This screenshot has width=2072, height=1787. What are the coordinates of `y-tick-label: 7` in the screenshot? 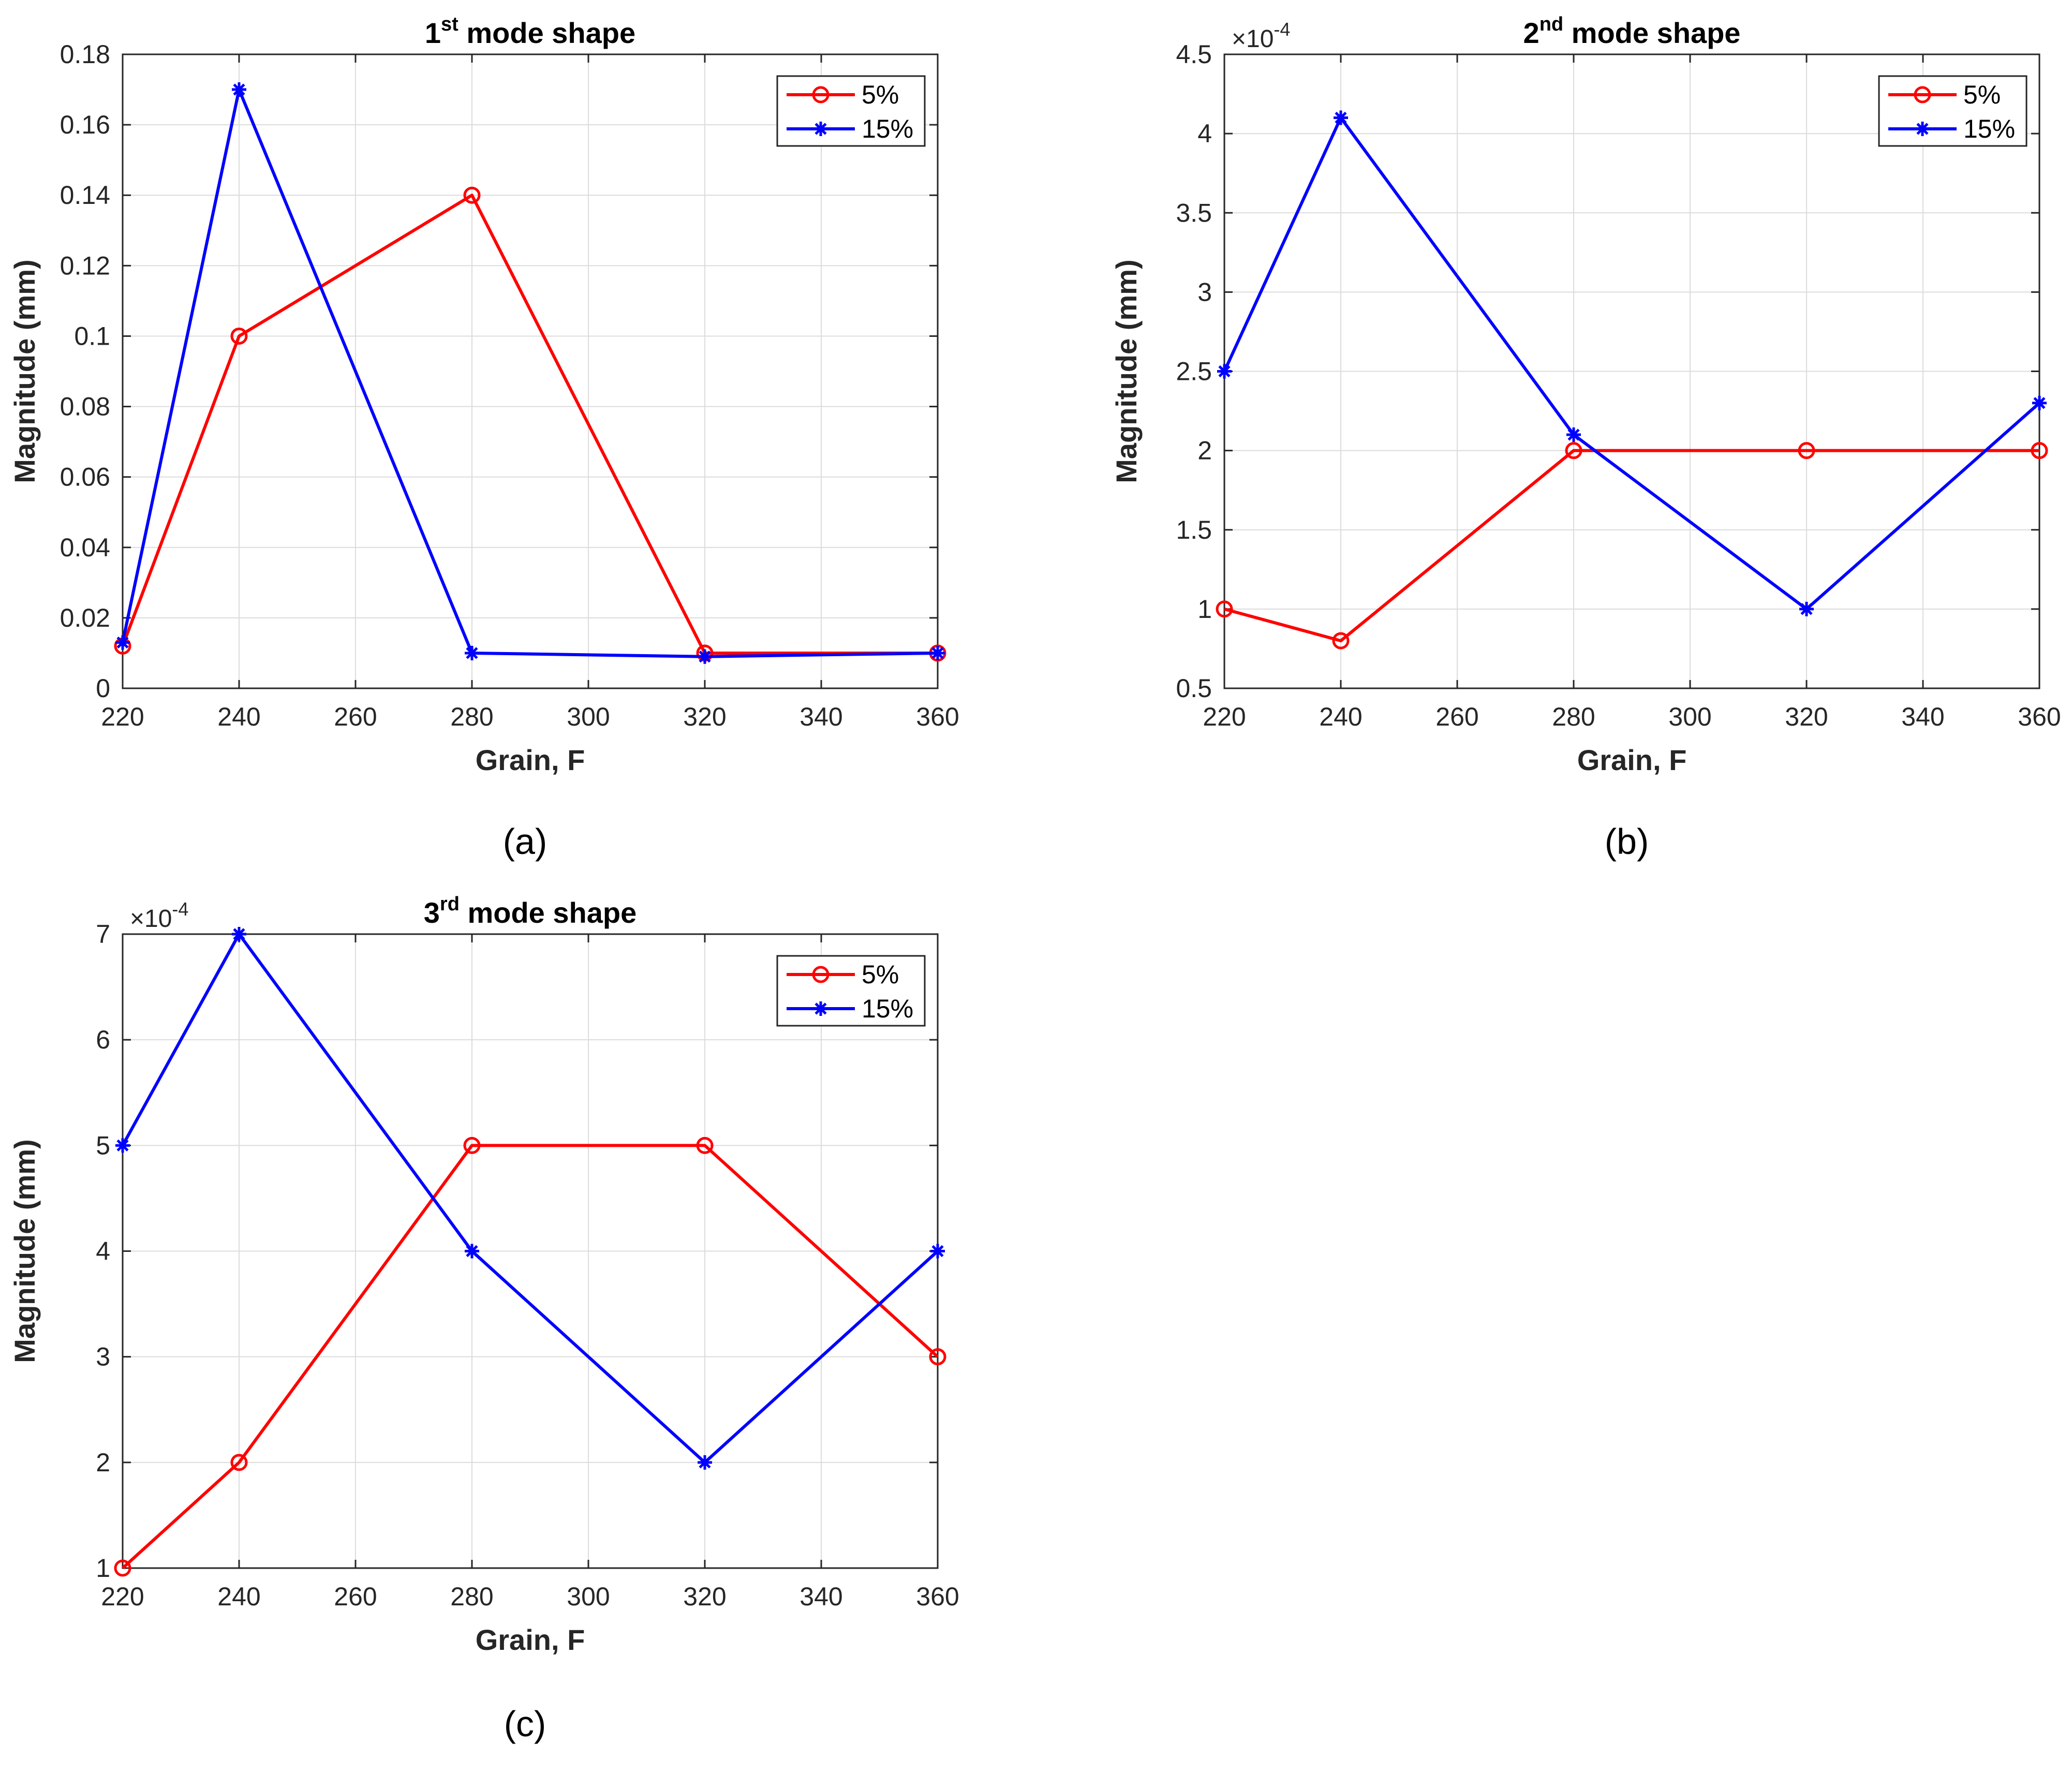 It's located at (103, 934).